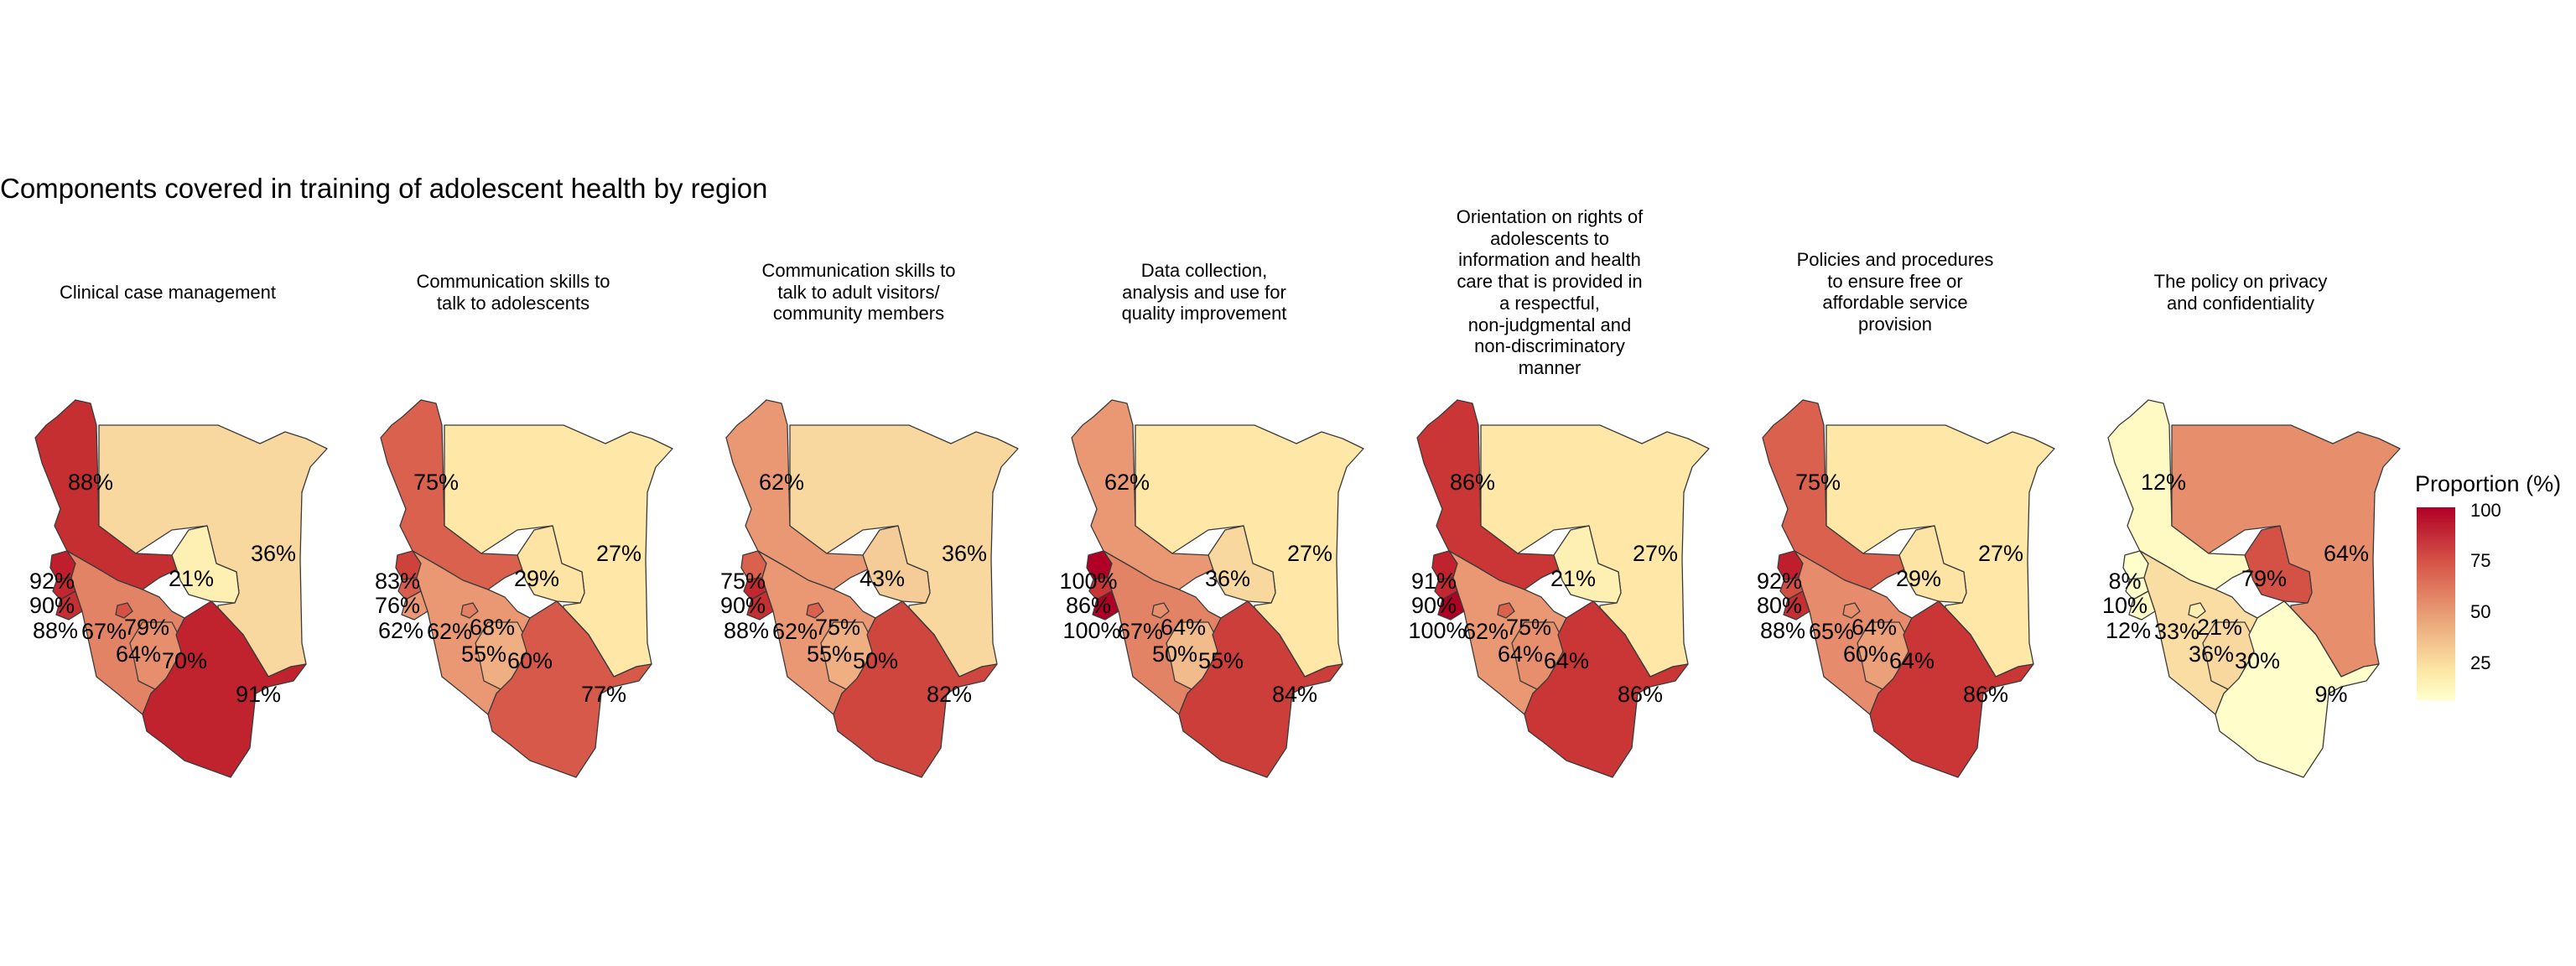 This screenshot has width=2576, height=966. What do you see at coordinates (2480, 662) in the screenshot?
I see `legend-tick-label: 25` at bounding box center [2480, 662].